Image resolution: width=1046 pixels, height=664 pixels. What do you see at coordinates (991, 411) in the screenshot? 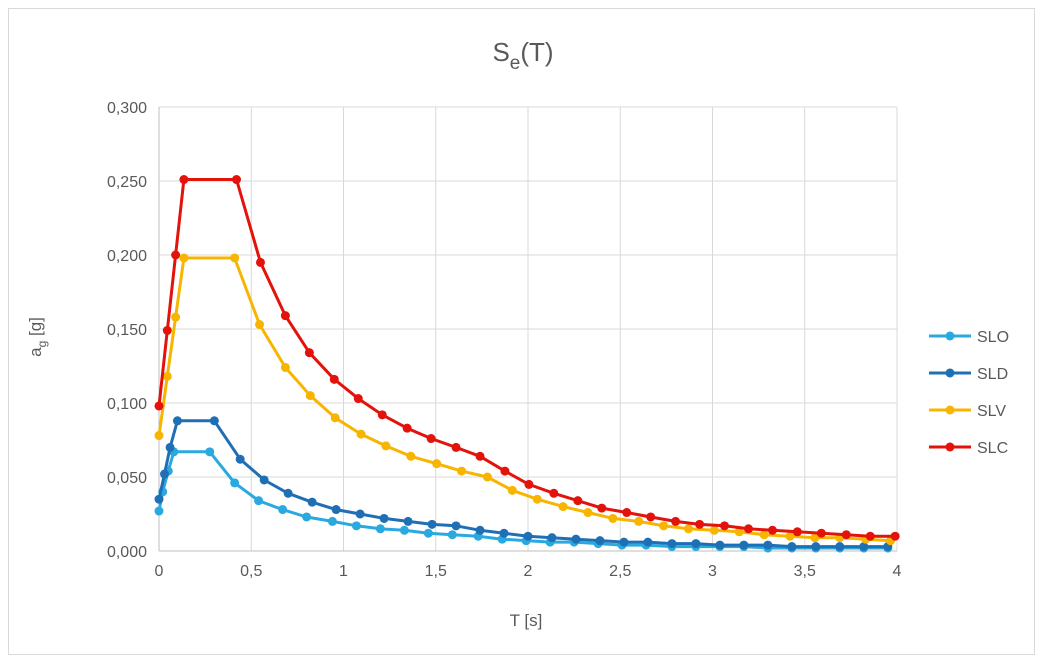
I see `legend-label: SLV` at bounding box center [991, 411].